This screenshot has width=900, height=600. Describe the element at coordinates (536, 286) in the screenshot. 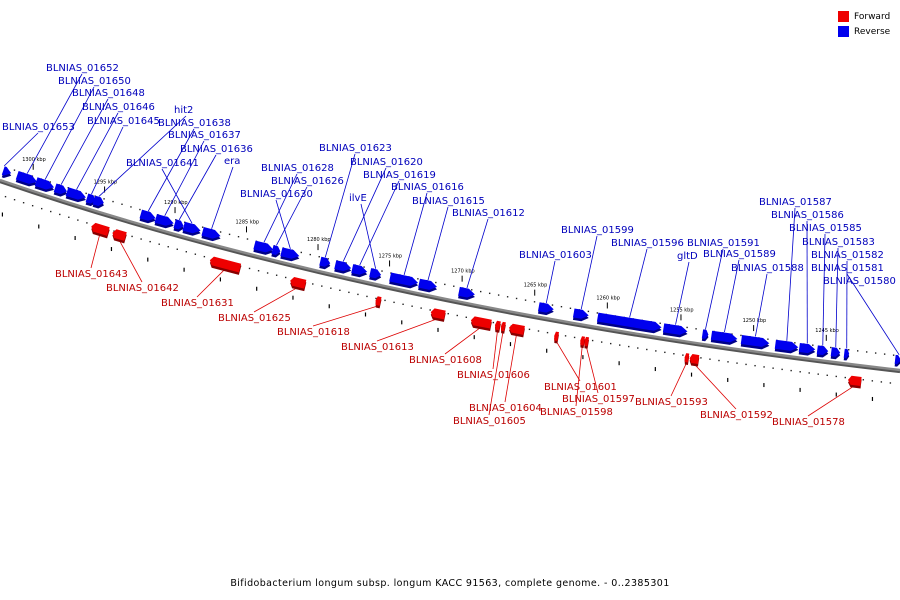

I see `scale-tick-label: 1265 kbp` at that location.